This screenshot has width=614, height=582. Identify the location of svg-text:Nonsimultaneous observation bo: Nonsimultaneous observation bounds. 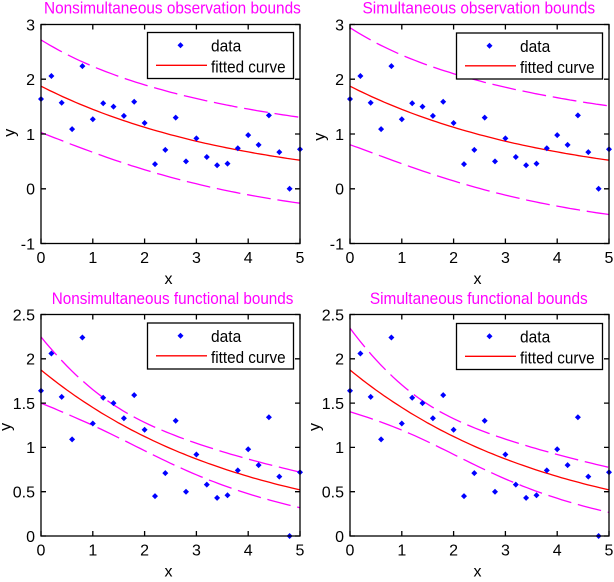
(172, 8).